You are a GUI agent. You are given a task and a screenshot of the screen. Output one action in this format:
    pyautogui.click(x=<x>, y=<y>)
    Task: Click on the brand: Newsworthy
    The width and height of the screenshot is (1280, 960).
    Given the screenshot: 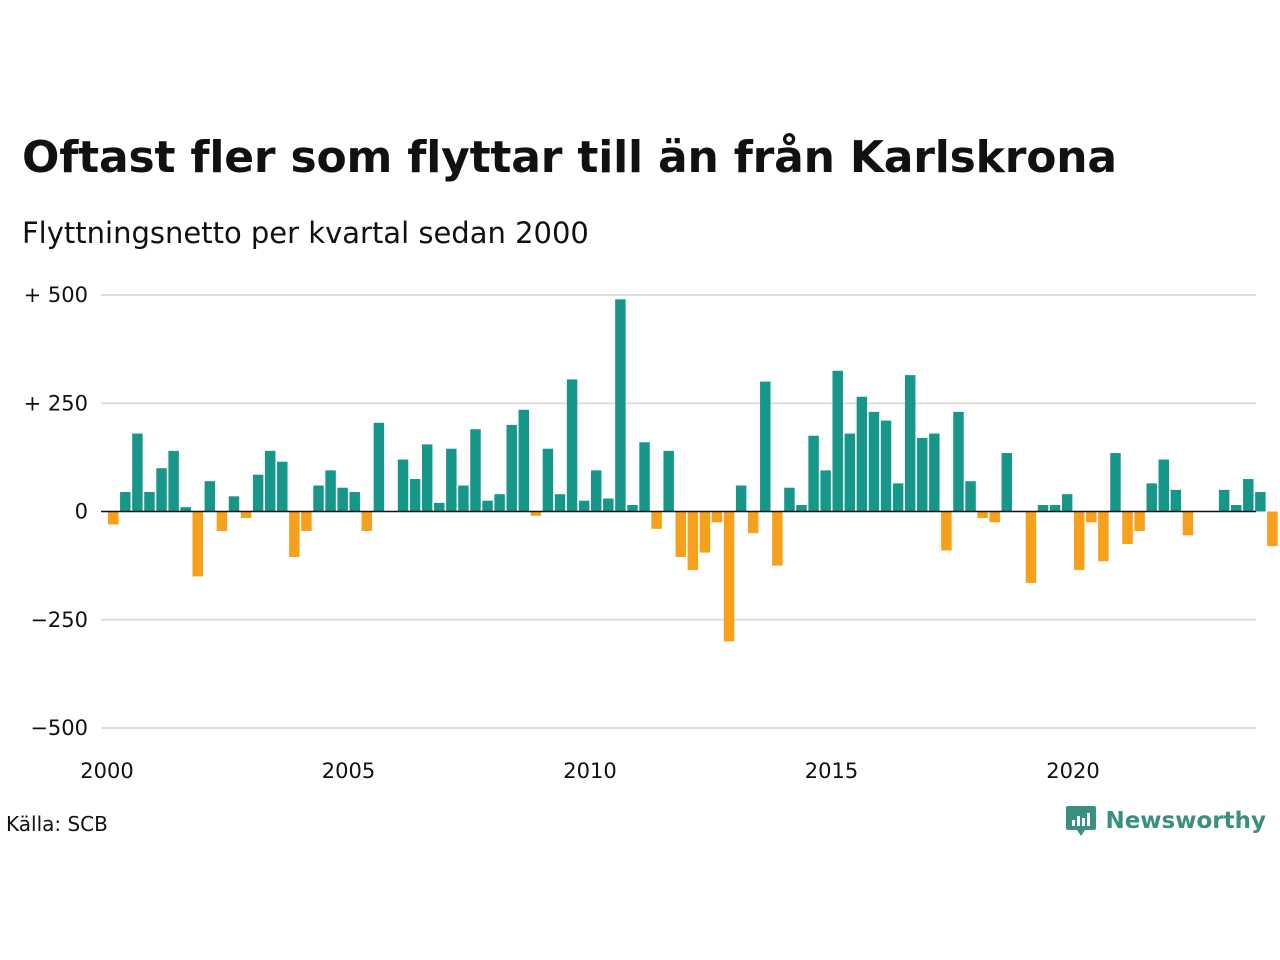 What is the action you would take?
    pyautogui.click(x=1165, y=821)
    